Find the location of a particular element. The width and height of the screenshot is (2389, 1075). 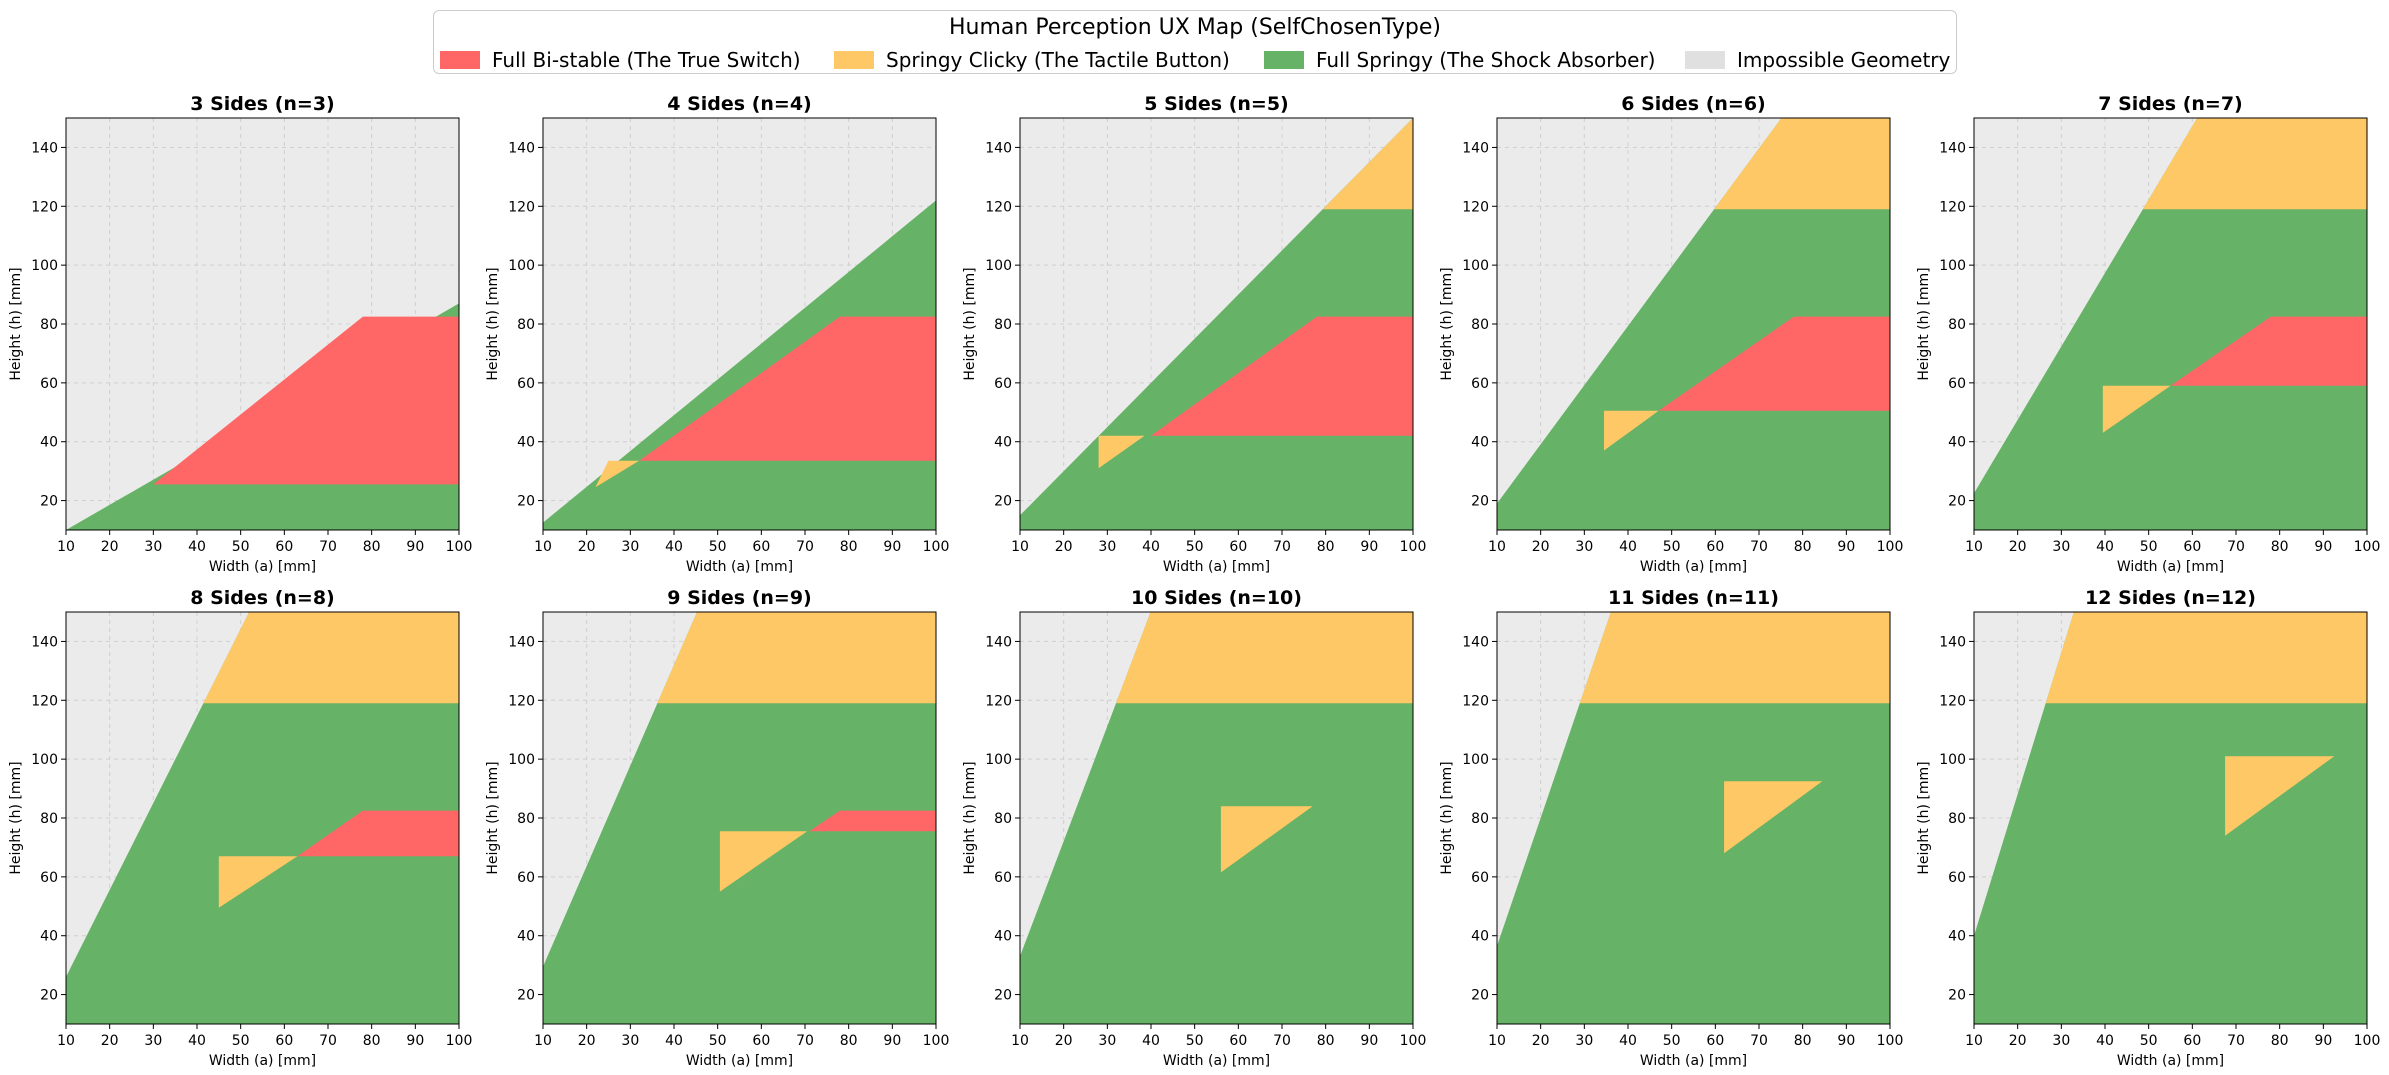

legend-swatch-clicky is located at coordinates (854, 60).